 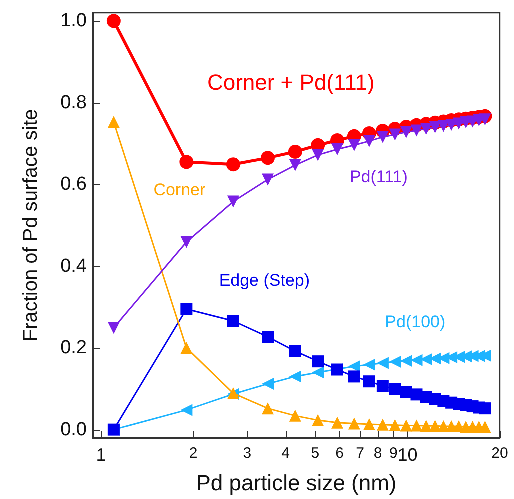 I want to click on x-tick-label: 2, so click(x=193, y=453).